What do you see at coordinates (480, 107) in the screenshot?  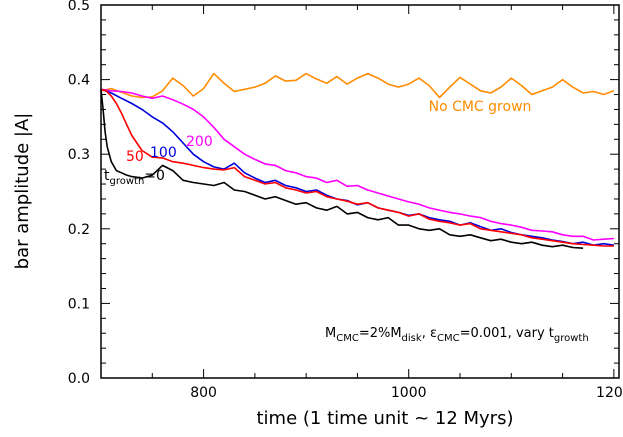 I see `label-no-cmc: No CMC grown` at bounding box center [480, 107].